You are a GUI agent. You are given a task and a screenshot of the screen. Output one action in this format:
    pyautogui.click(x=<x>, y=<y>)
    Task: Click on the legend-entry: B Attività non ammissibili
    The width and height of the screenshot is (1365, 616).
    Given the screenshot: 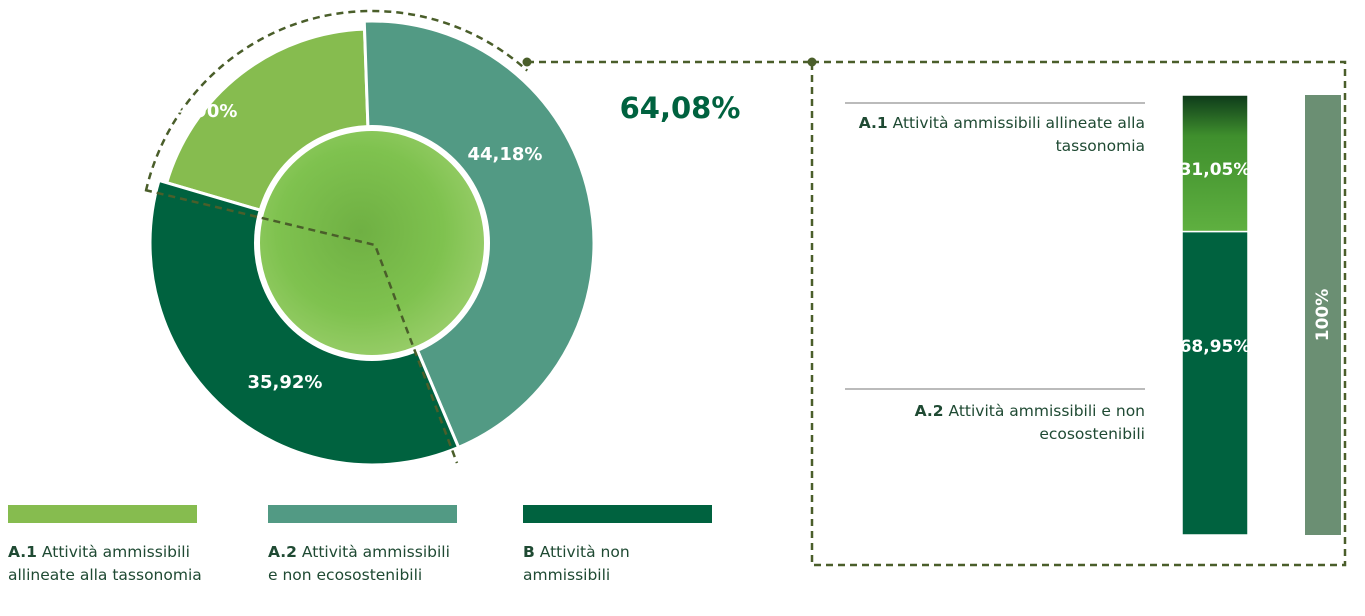 What is the action you would take?
    pyautogui.click(x=620, y=564)
    